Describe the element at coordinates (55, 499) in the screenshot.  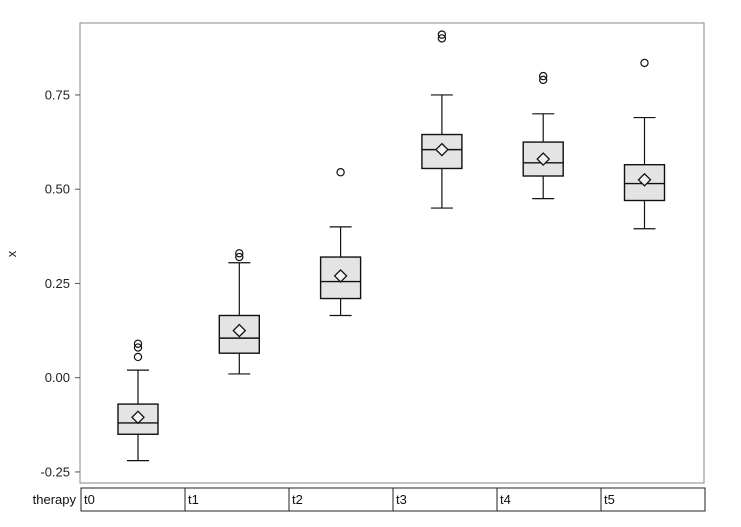
I see `x-axis-label: therapy` at that location.